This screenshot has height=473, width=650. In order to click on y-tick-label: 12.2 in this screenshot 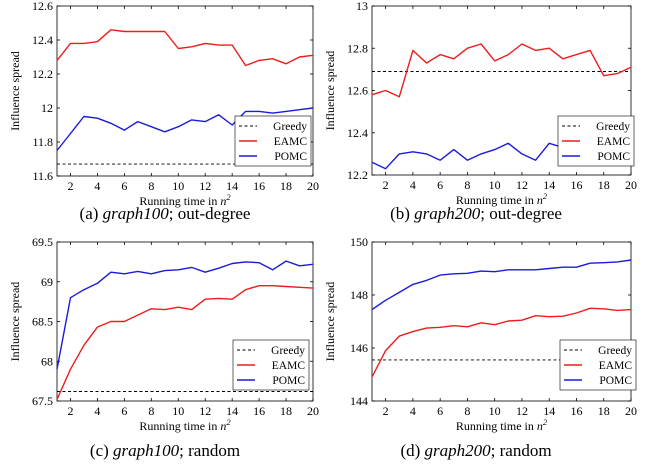, I will do `click(357, 175)`.